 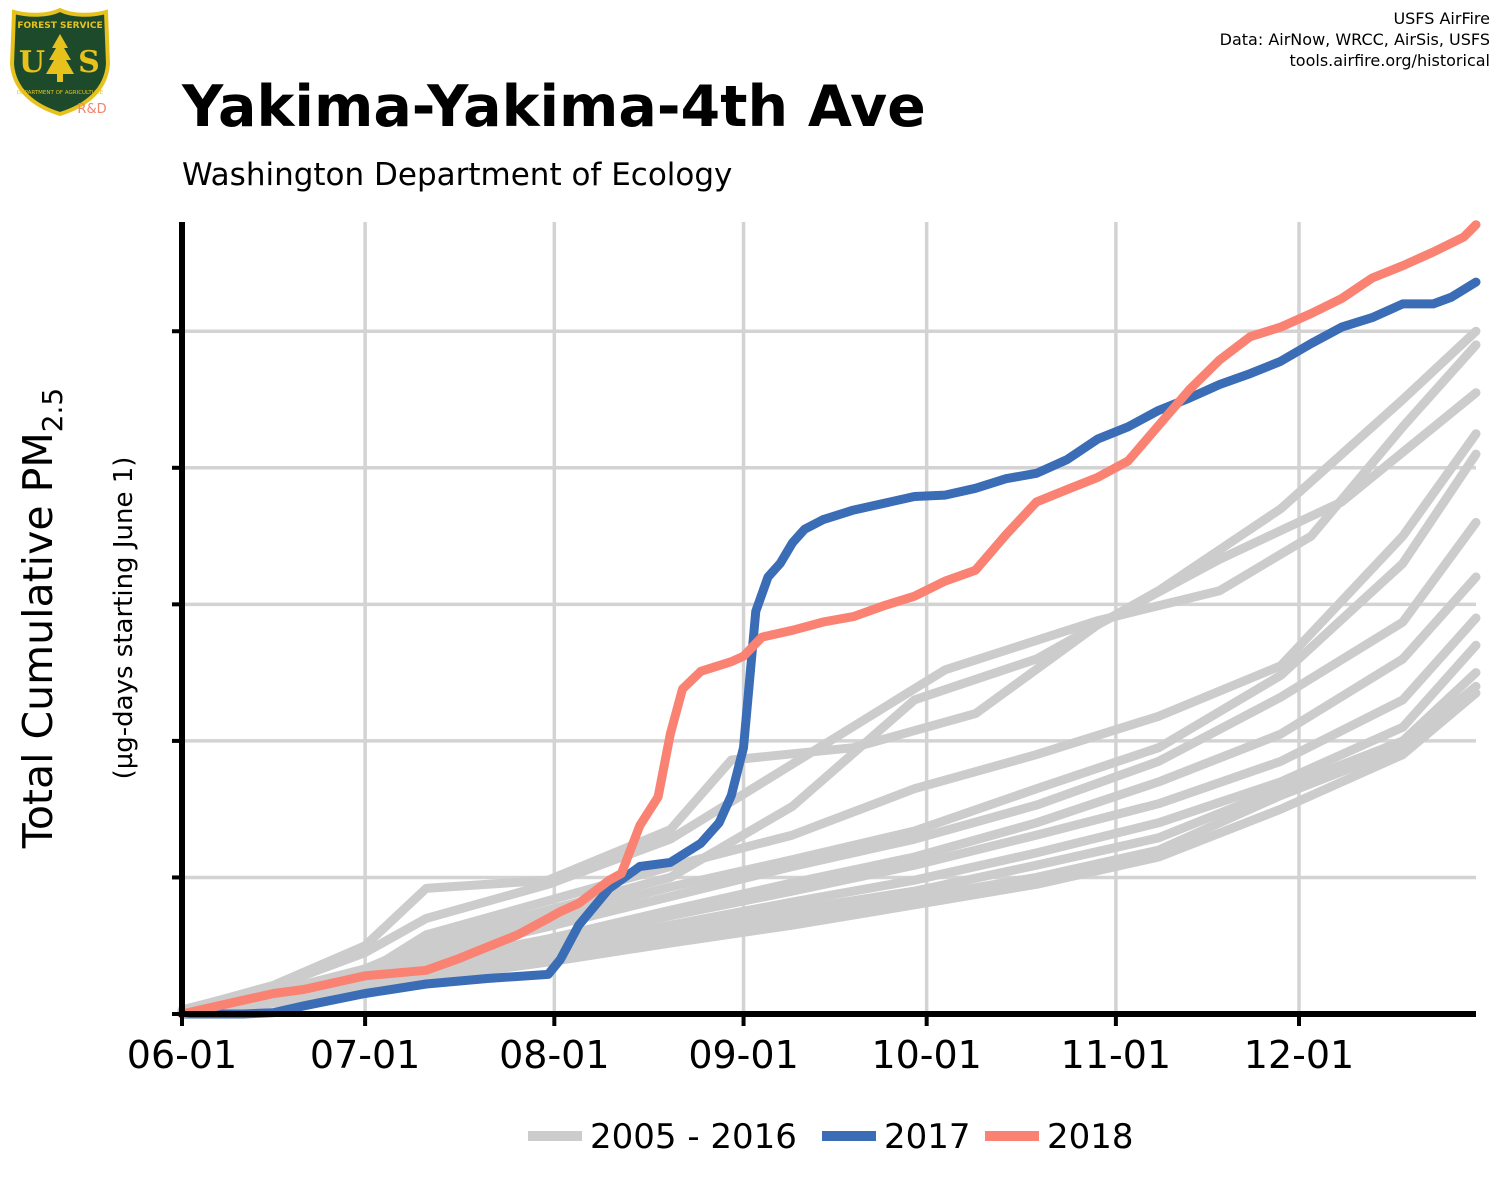 I want to click on y-axis-label-subscript: 2.5, so click(x=52, y=410).